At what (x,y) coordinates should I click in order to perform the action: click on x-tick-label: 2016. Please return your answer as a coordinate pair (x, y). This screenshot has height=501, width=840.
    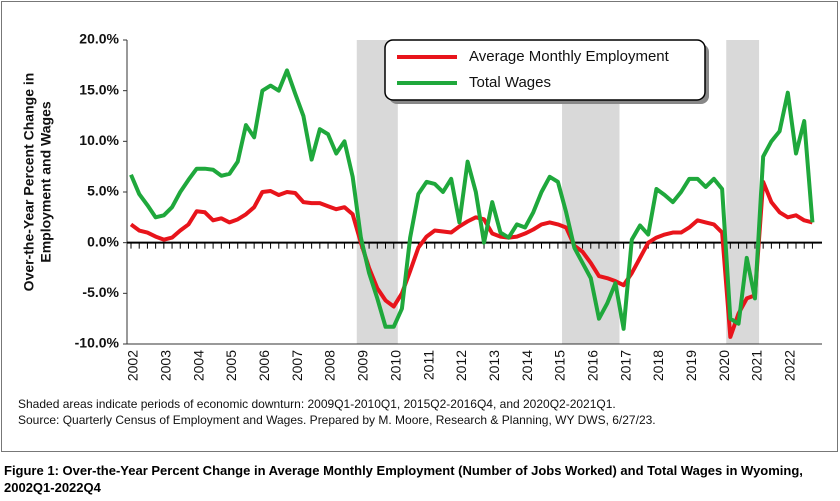
    Looking at the image, I should click on (592, 365).